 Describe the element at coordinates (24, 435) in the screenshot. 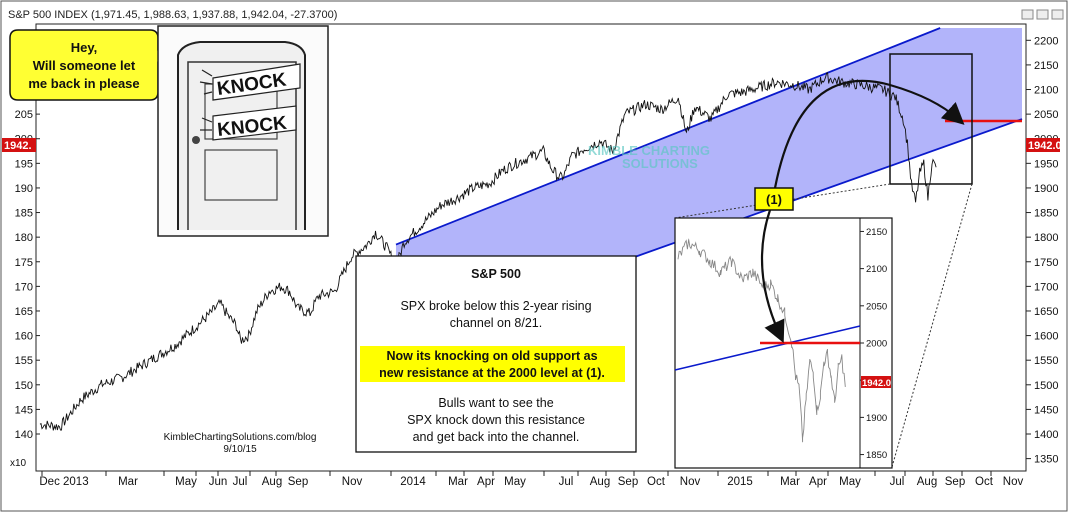

I see `left-tick-label: 140` at that location.